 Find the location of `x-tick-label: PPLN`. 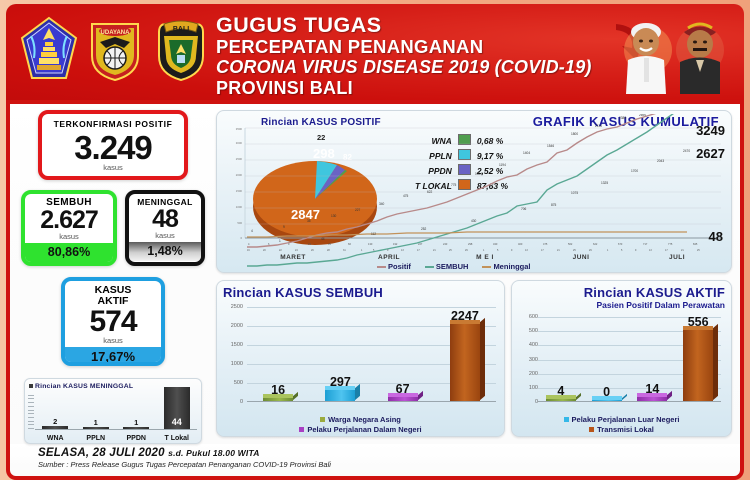

x-tick-label: PPLN is located at coordinates (96, 438).